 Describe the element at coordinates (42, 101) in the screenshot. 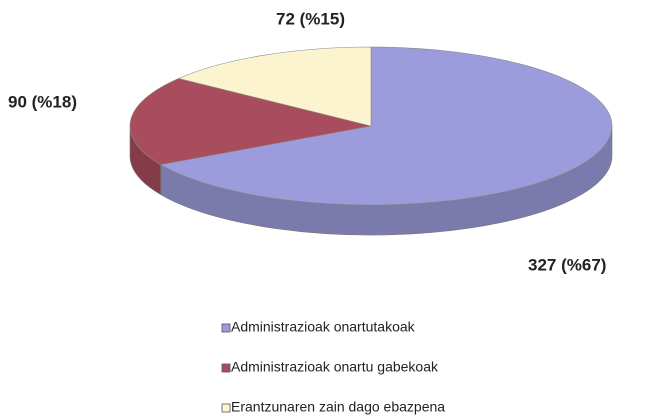

I see `value-label: 90 (%18)` at that location.